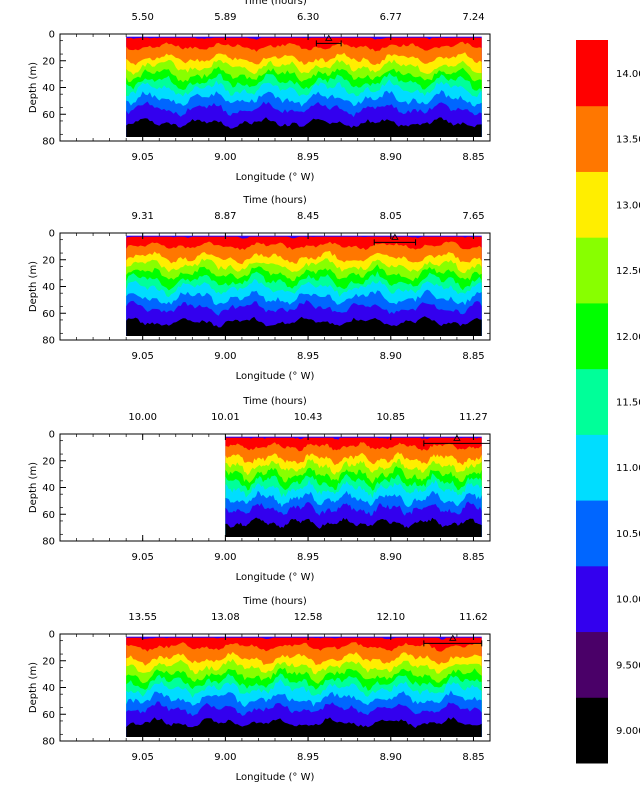 The image size is (640, 800). Describe the element at coordinates (225, 417) in the screenshot. I see `top-tick-label: 10.01` at that location.